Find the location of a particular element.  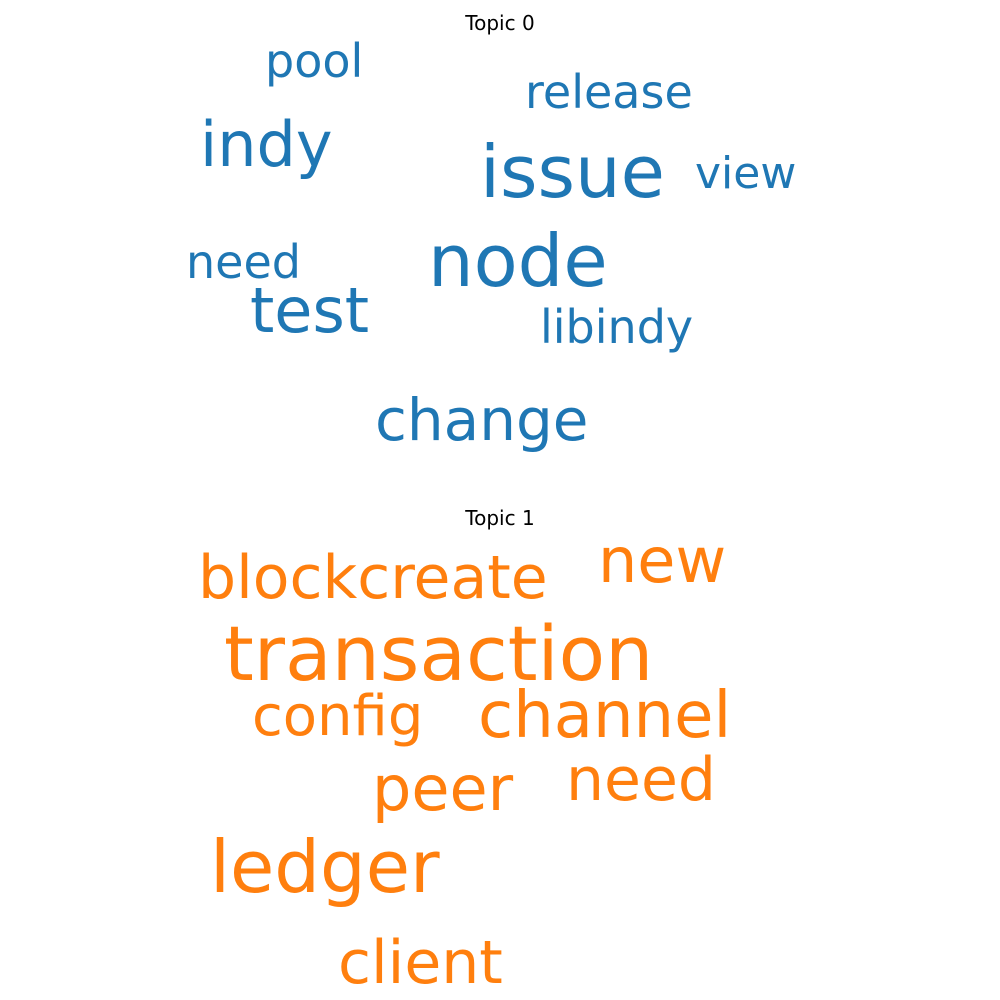

word-blockcreate: blockcreate is located at coordinates (373, 578).